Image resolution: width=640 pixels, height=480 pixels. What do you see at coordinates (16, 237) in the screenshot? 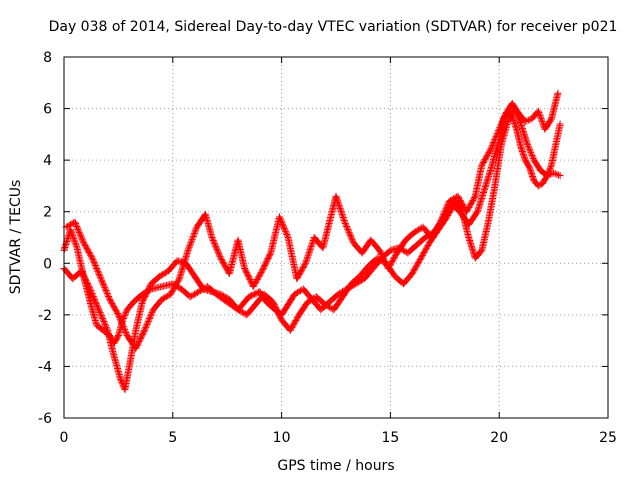
I see `y-axis-label: SDTVAR / TECUs` at bounding box center [16, 237].